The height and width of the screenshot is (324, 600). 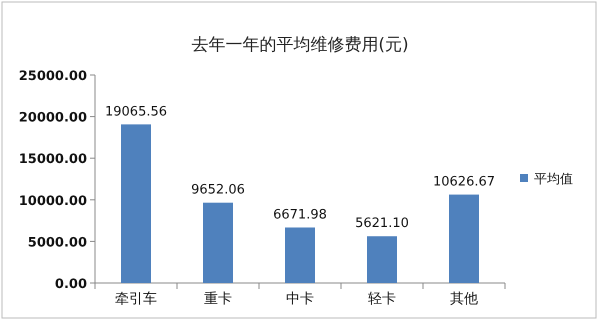 What do you see at coordinates (136, 112) in the screenshot?
I see `data-label: 19065.56` at bounding box center [136, 112].